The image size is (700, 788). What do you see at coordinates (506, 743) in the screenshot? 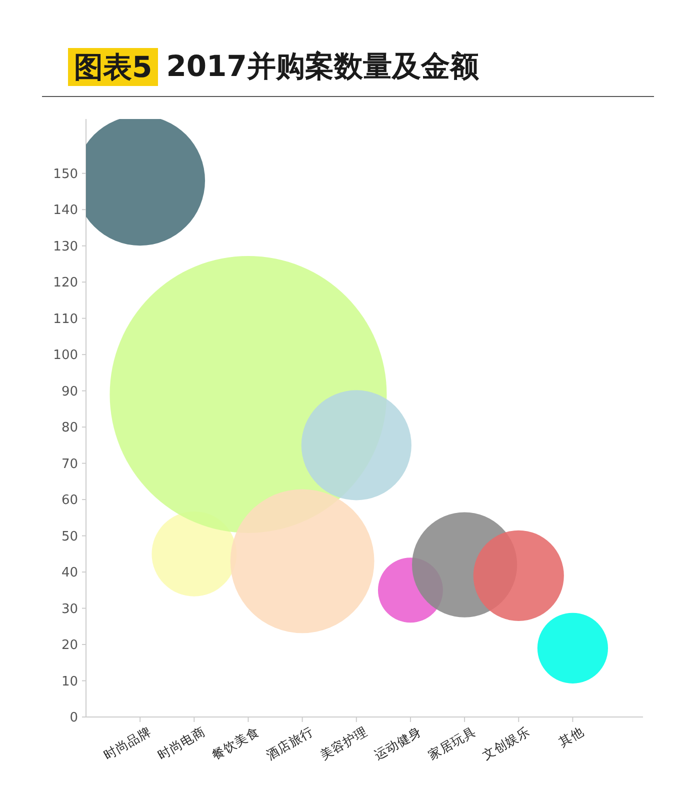
I see `x-tick-label: 文创娱乐` at bounding box center [506, 743].